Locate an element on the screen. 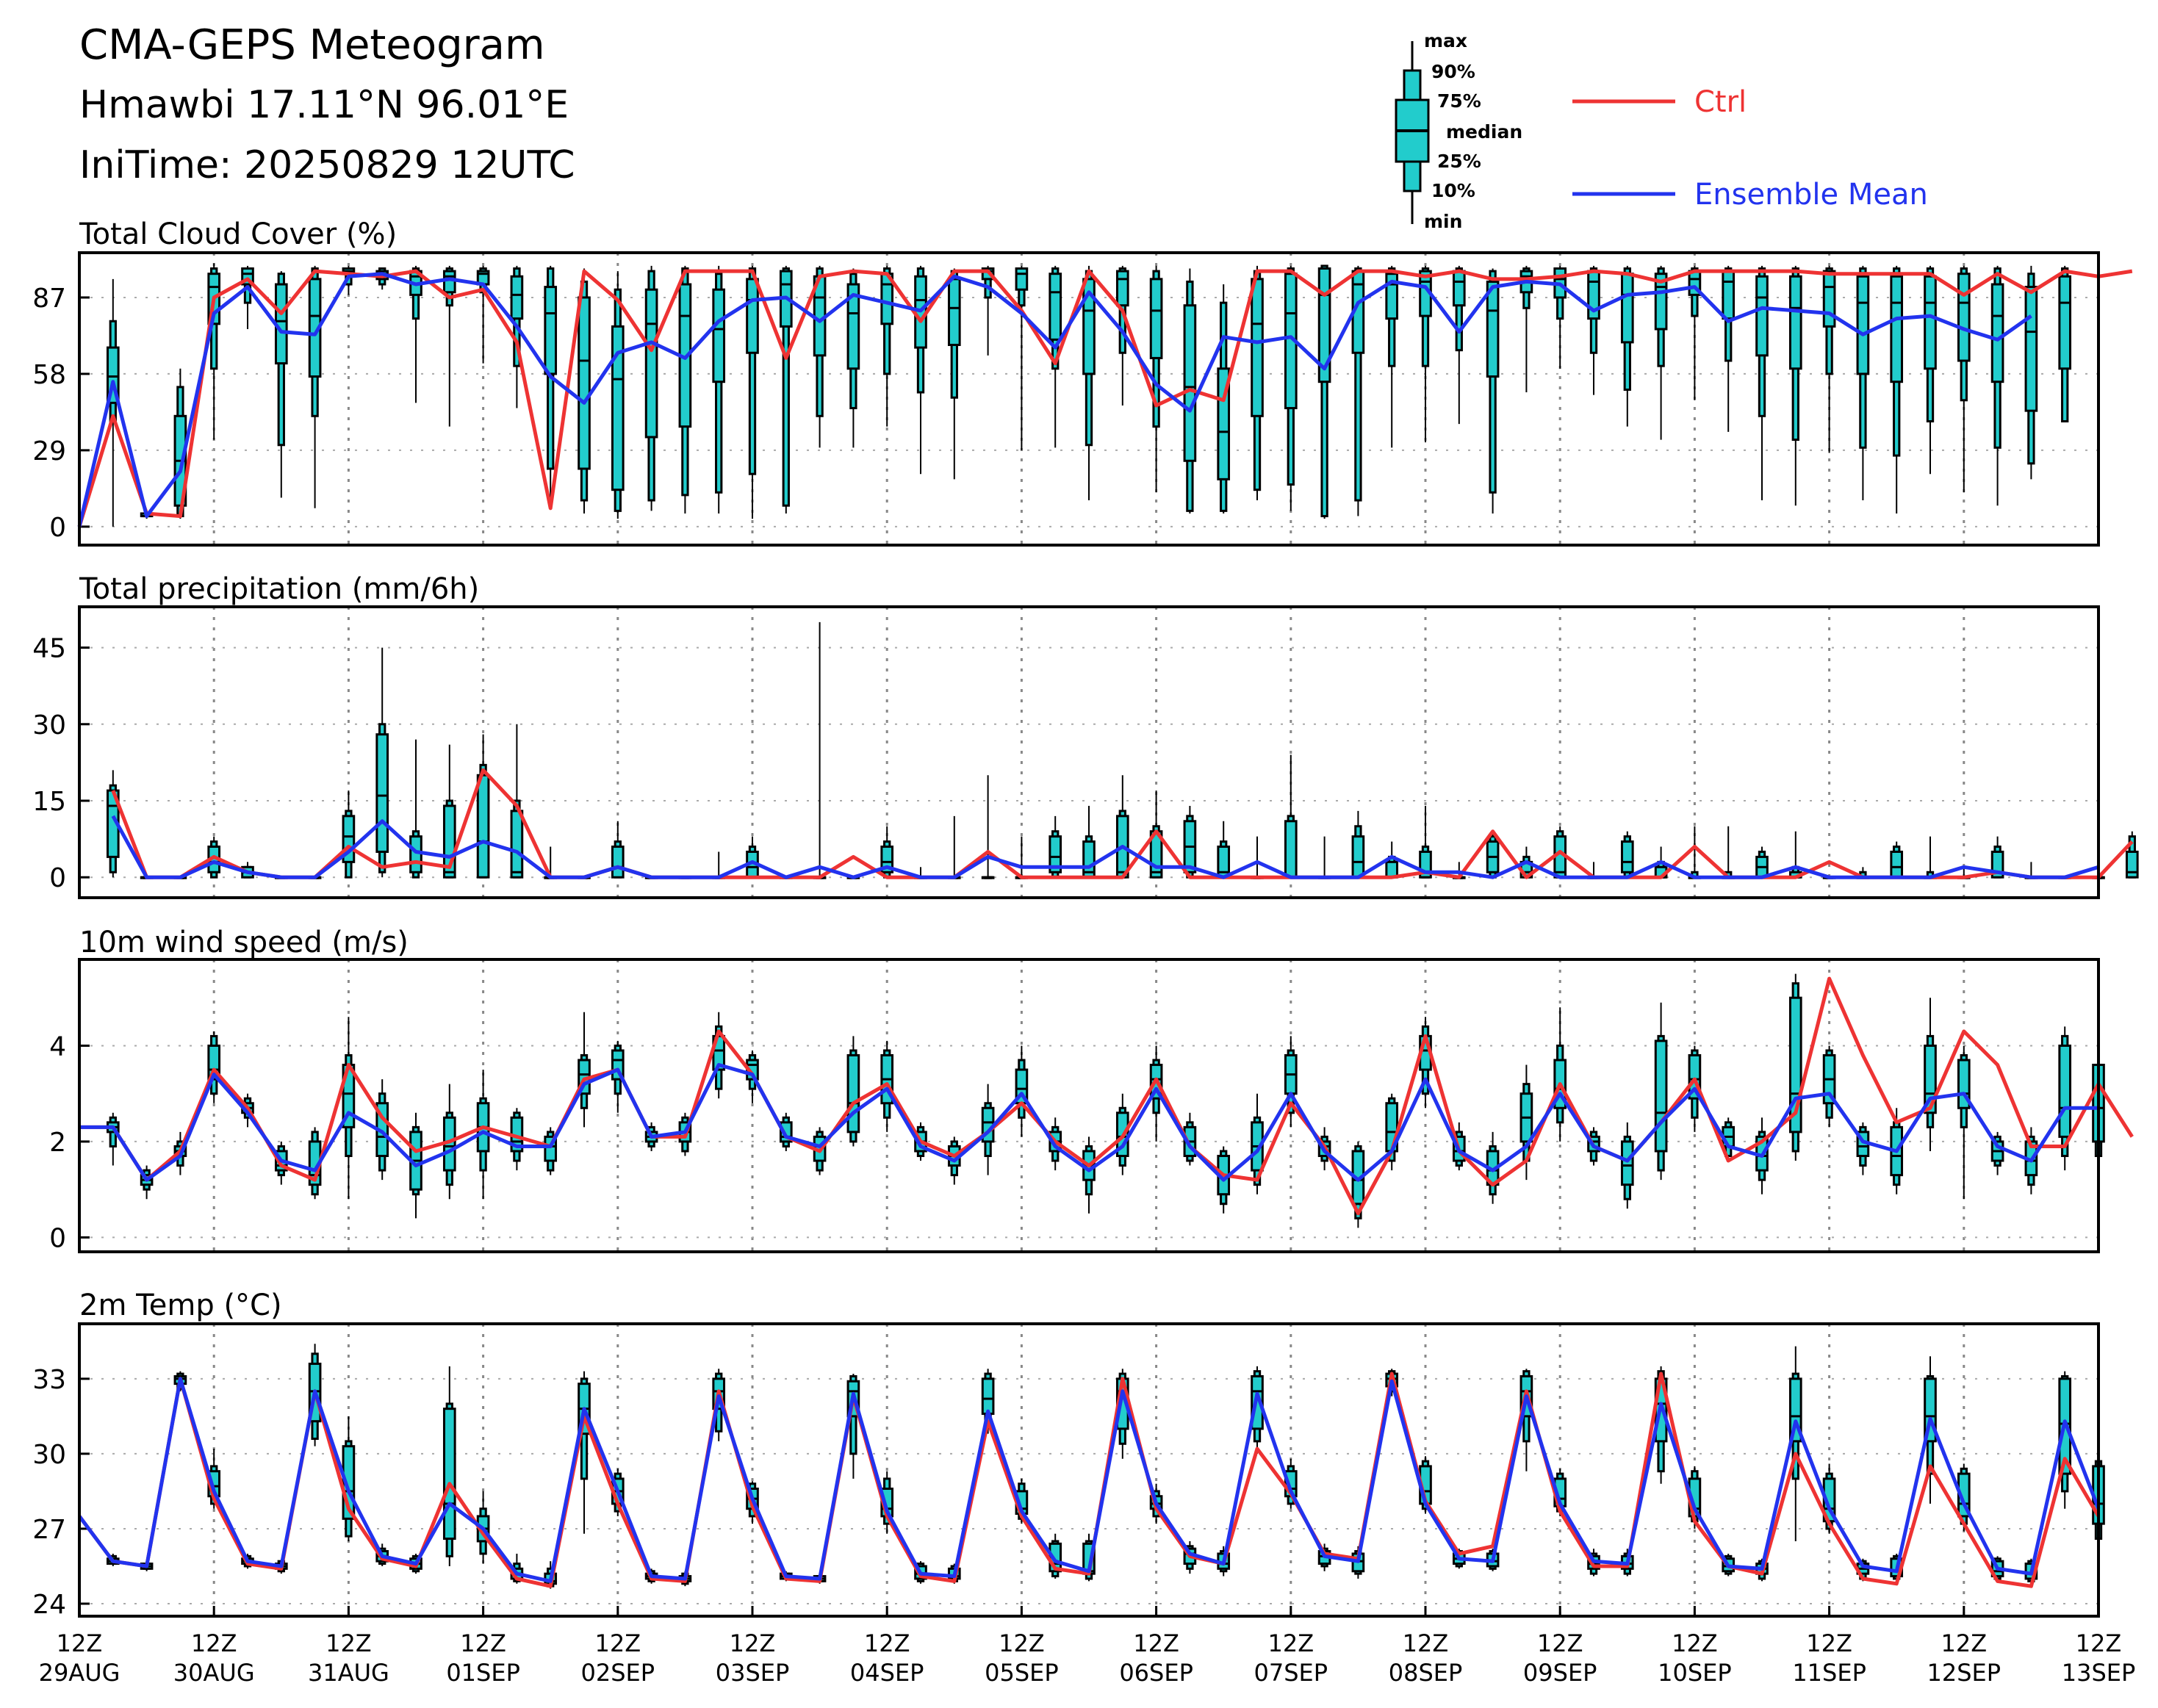 This screenshot has height=1708, width=2158. chart-title: CMA-GEPS Meteogram is located at coordinates (312, 45).